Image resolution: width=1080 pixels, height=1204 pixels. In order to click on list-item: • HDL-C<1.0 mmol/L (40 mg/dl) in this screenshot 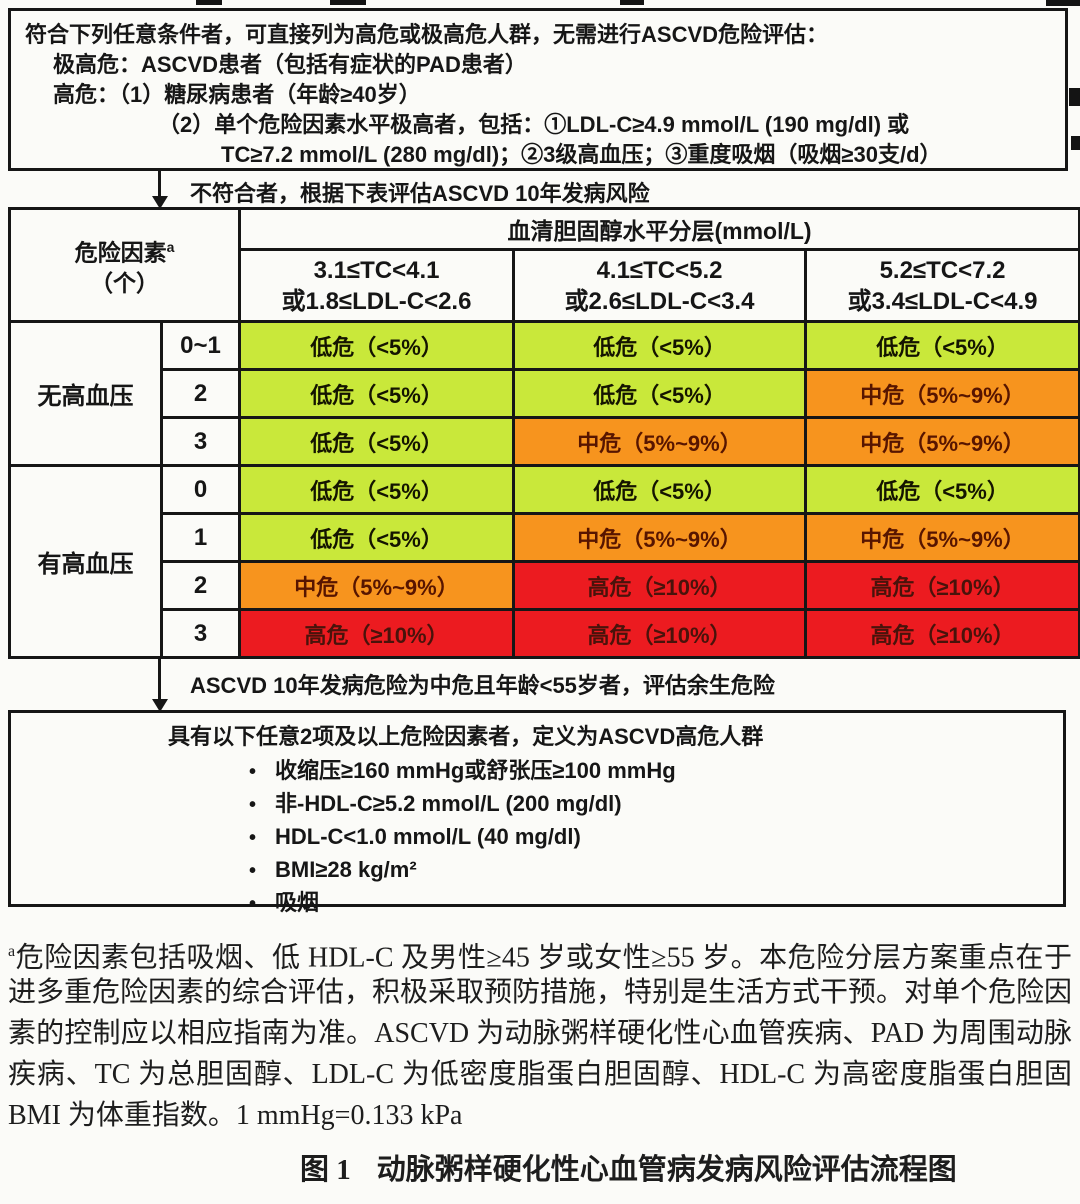, I will do `click(537, 837)`.